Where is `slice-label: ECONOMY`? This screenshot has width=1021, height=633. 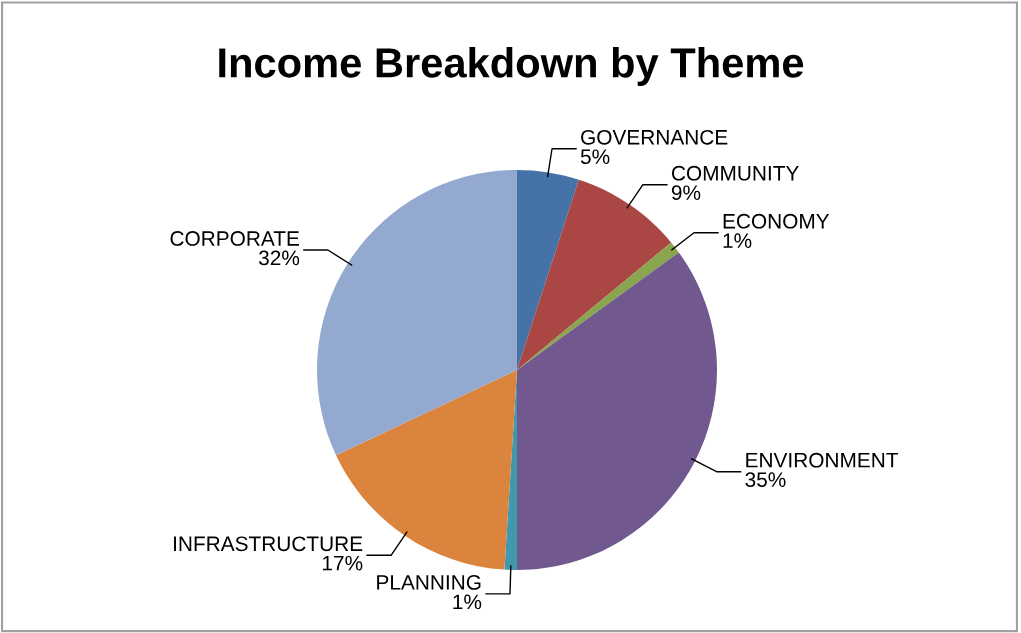 slice-label: ECONOMY is located at coordinates (776, 221).